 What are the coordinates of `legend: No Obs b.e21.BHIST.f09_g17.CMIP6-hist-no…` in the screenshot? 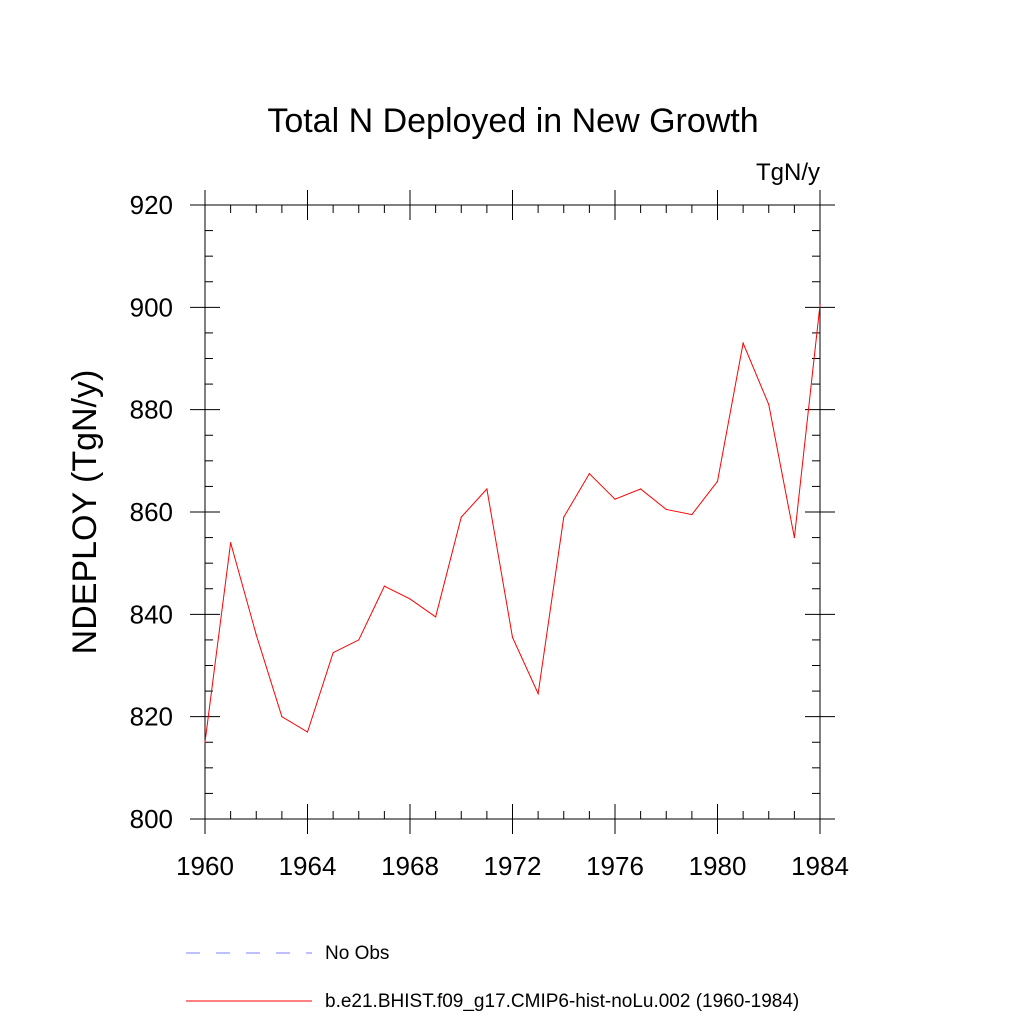 It's located at (492, 977).